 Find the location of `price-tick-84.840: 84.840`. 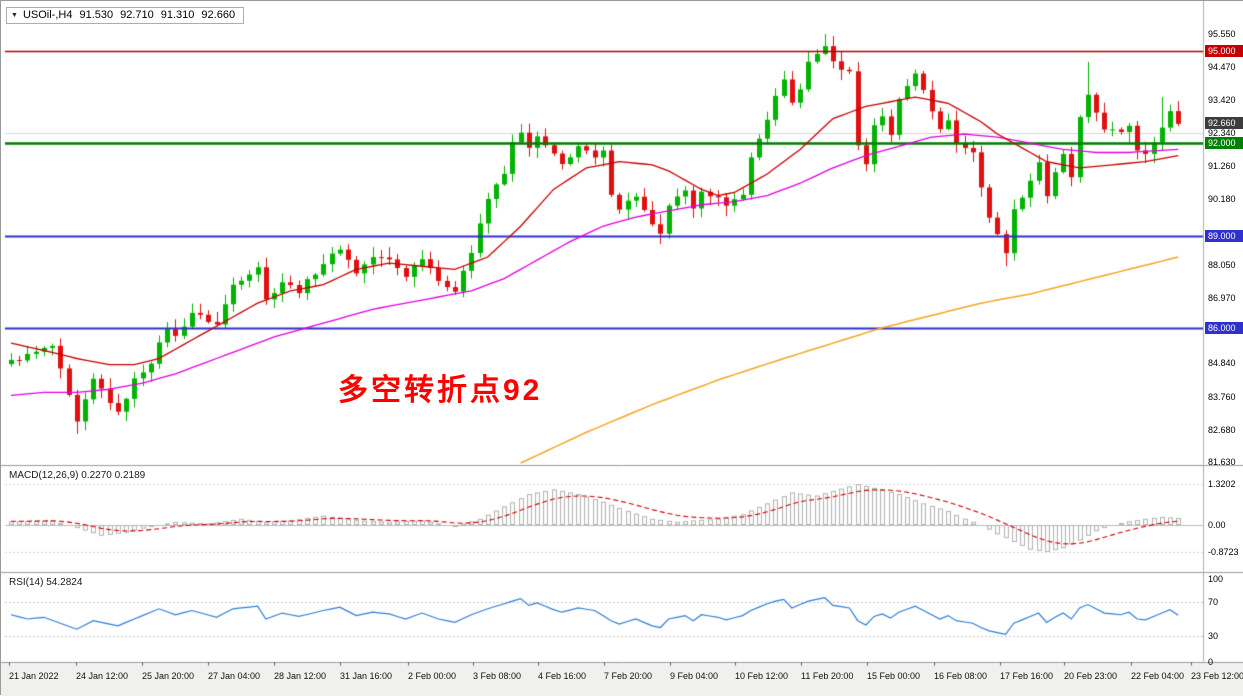

price-tick-84.840: 84.840 is located at coordinates (1222, 363).